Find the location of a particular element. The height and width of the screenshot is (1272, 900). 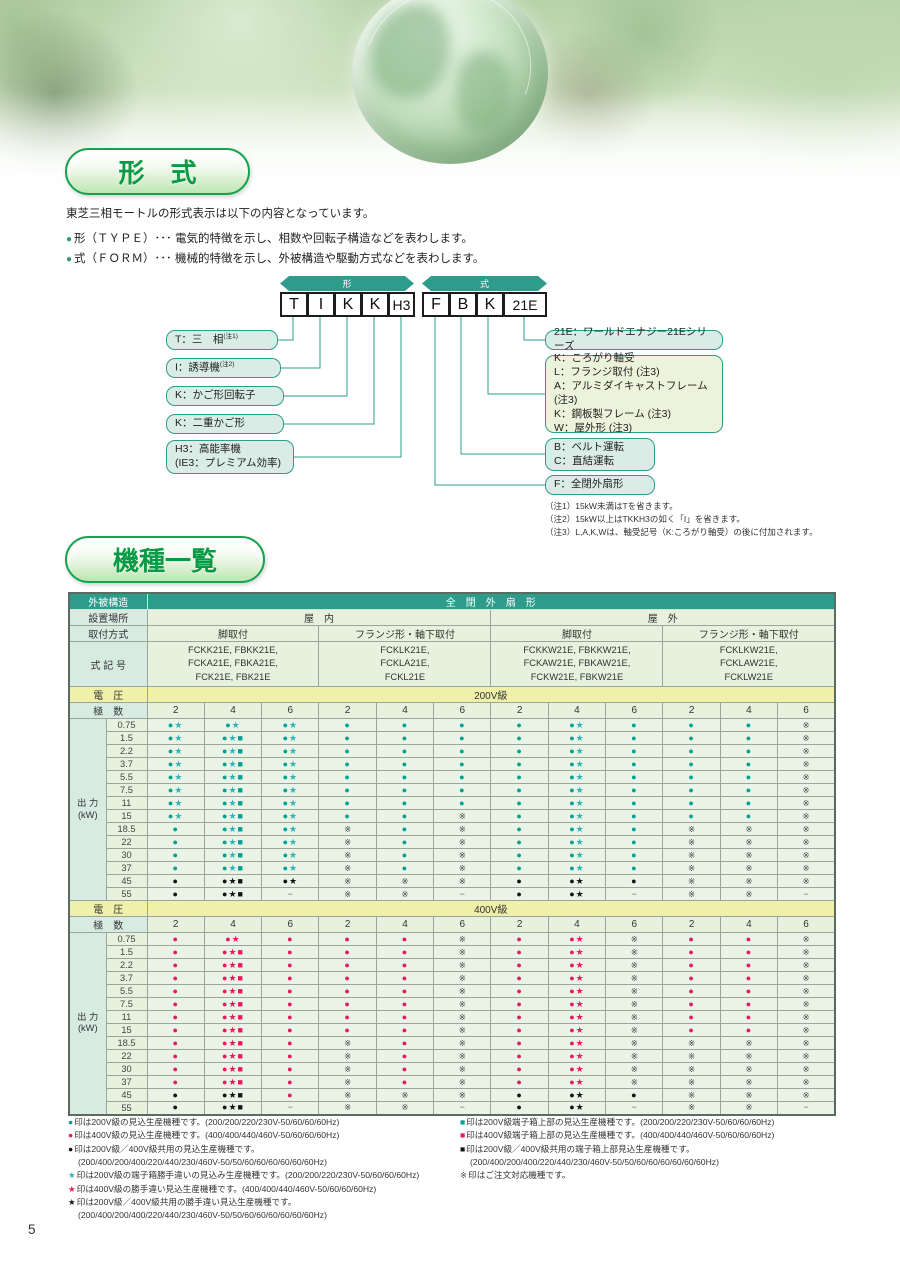

output-label: 出 力 (kW) is located at coordinates (87, 1023).